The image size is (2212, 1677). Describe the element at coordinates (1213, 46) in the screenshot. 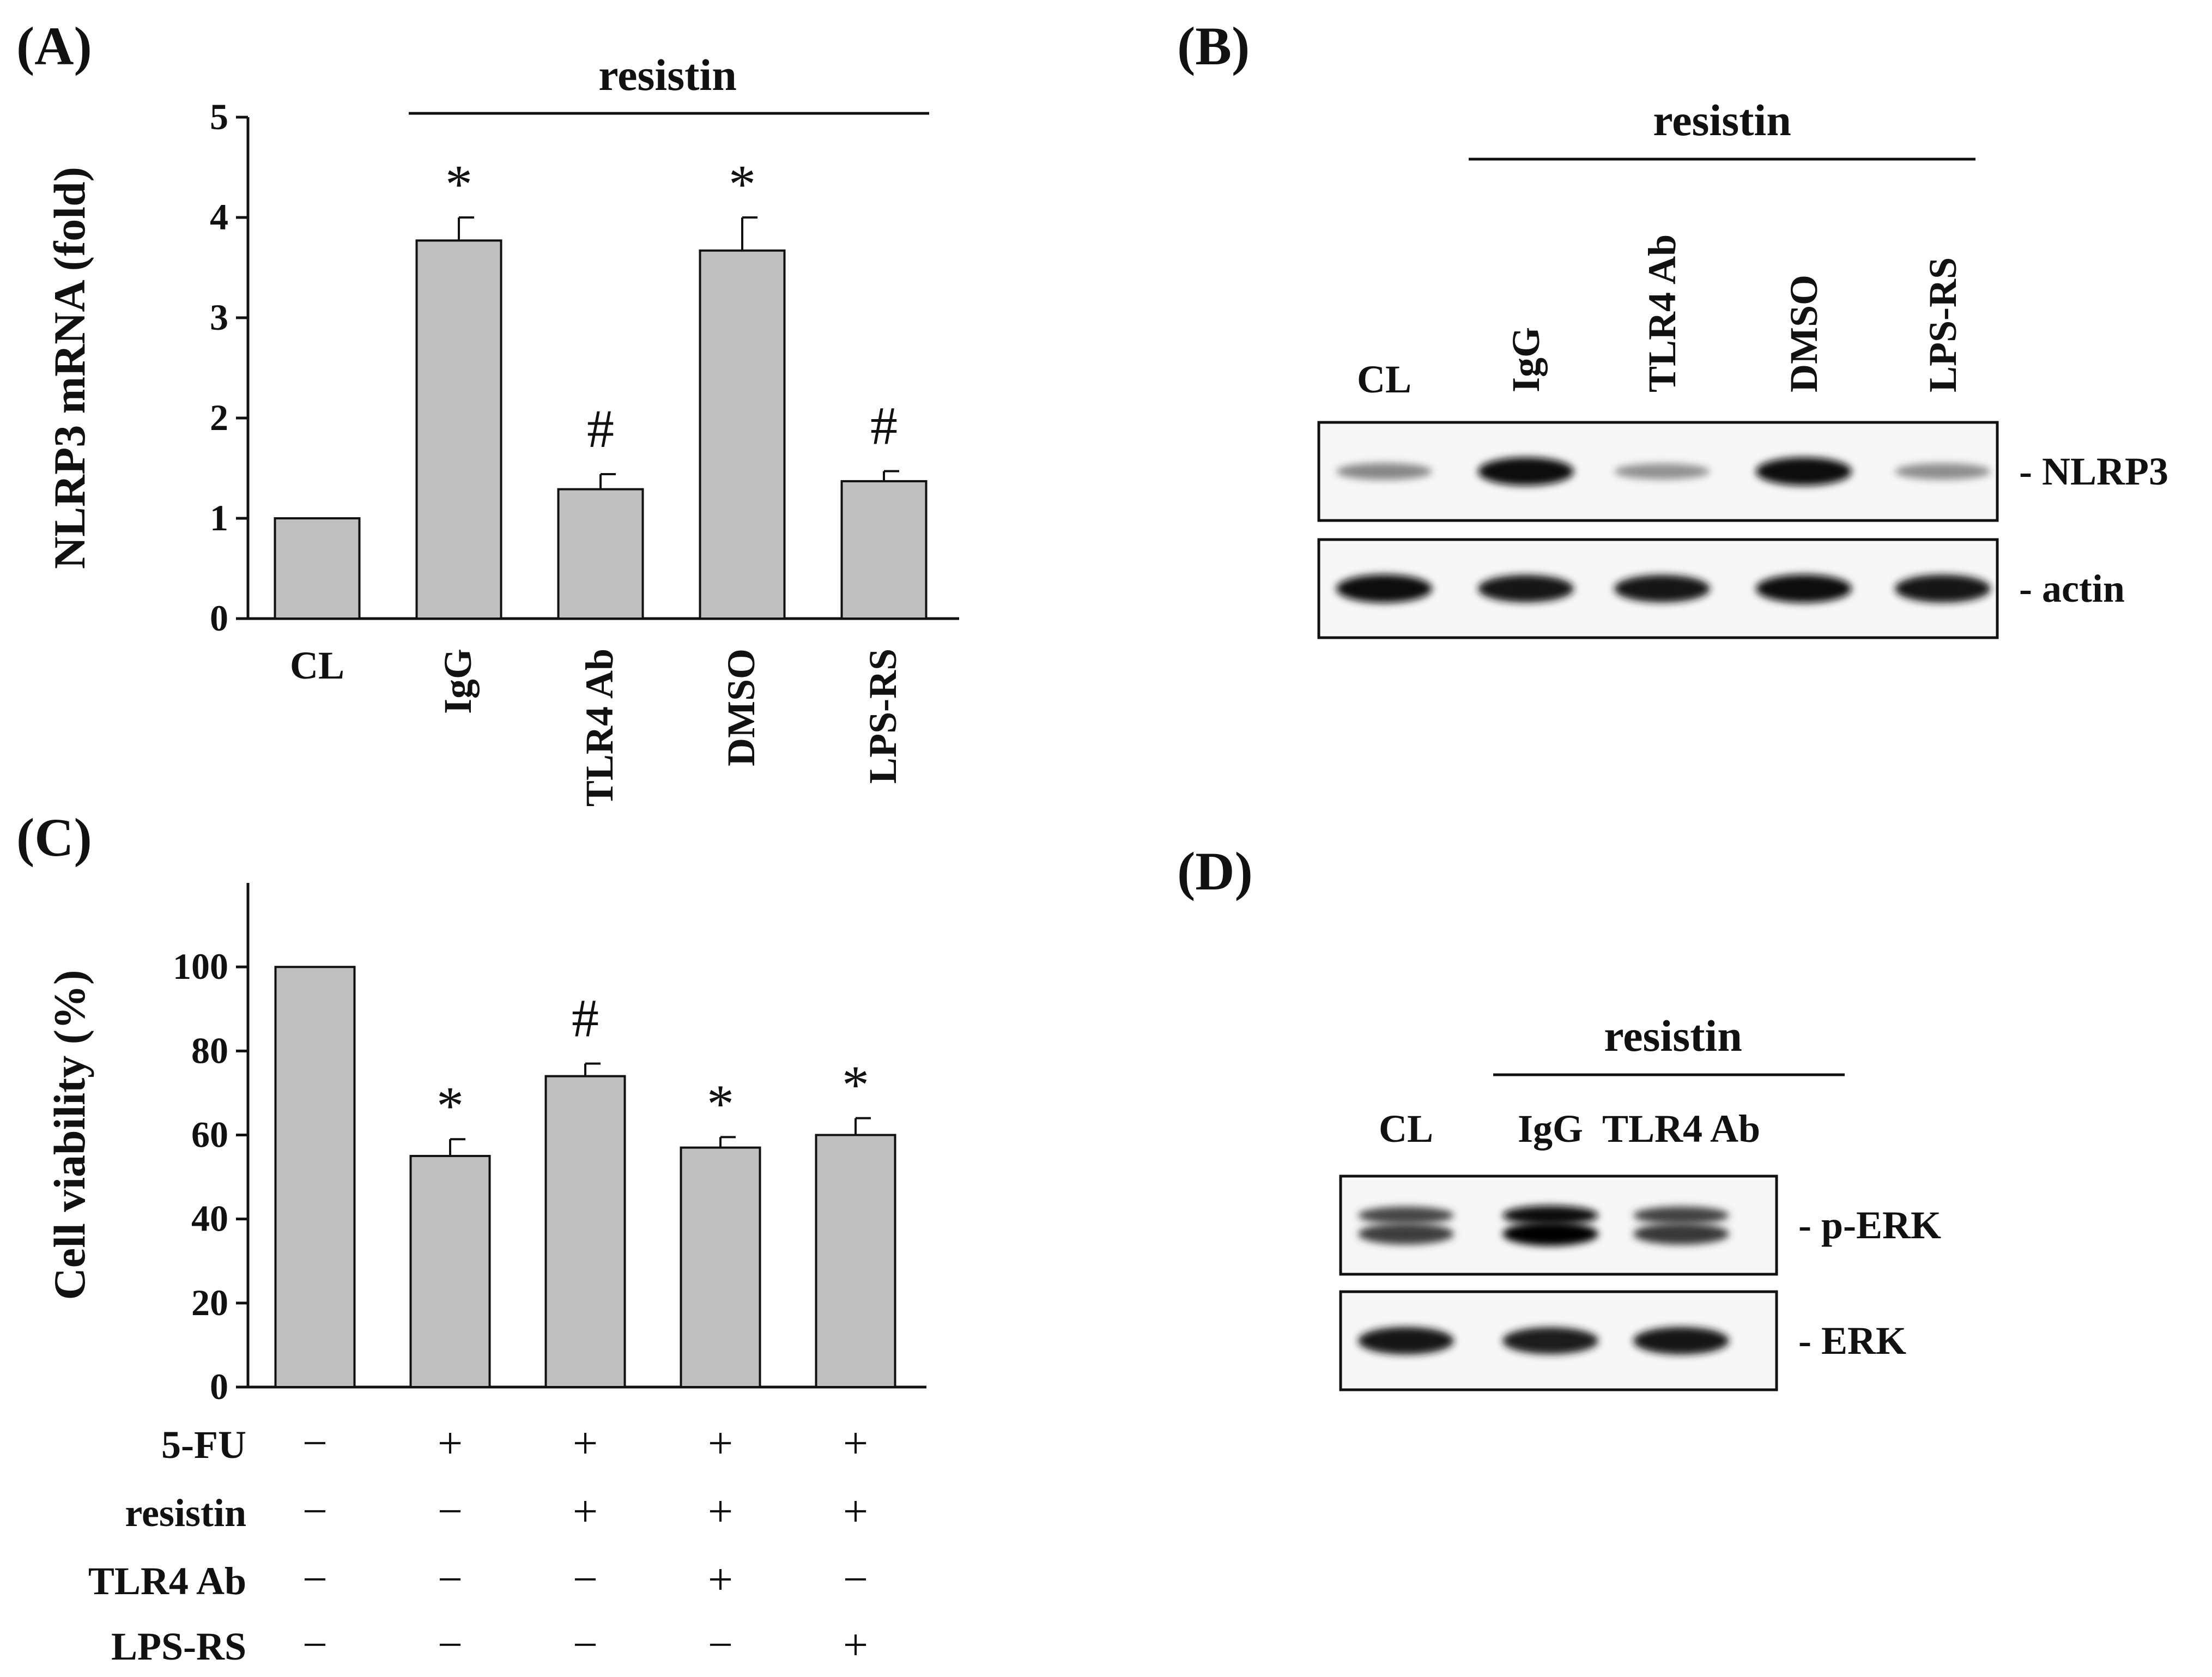

I see `panel-b-label: (B)` at that location.